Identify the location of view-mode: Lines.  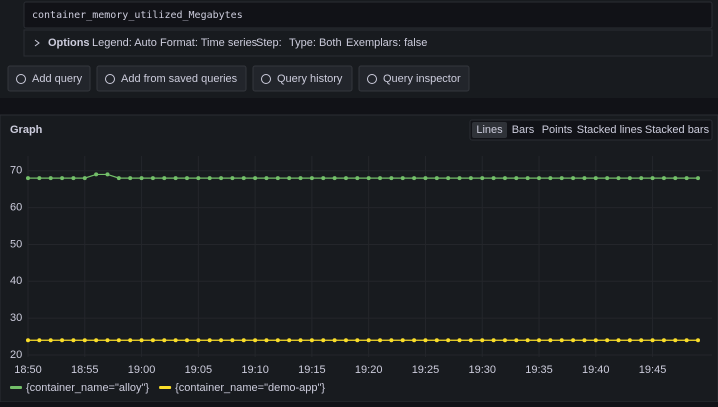
(489, 130).